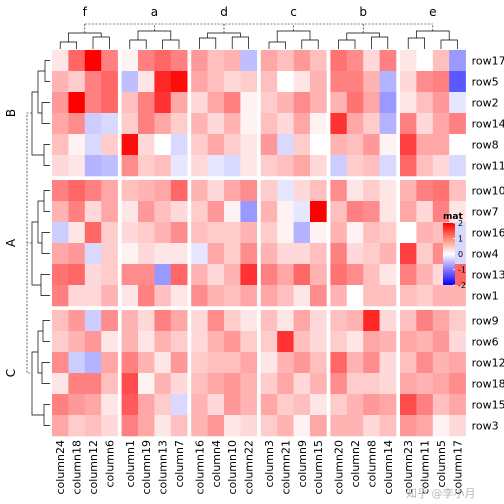 This screenshot has width=504, height=504. What do you see at coordinates (457, 467) in the screenshot?
I see `column-label: column17` at bounding box center [457, 467].